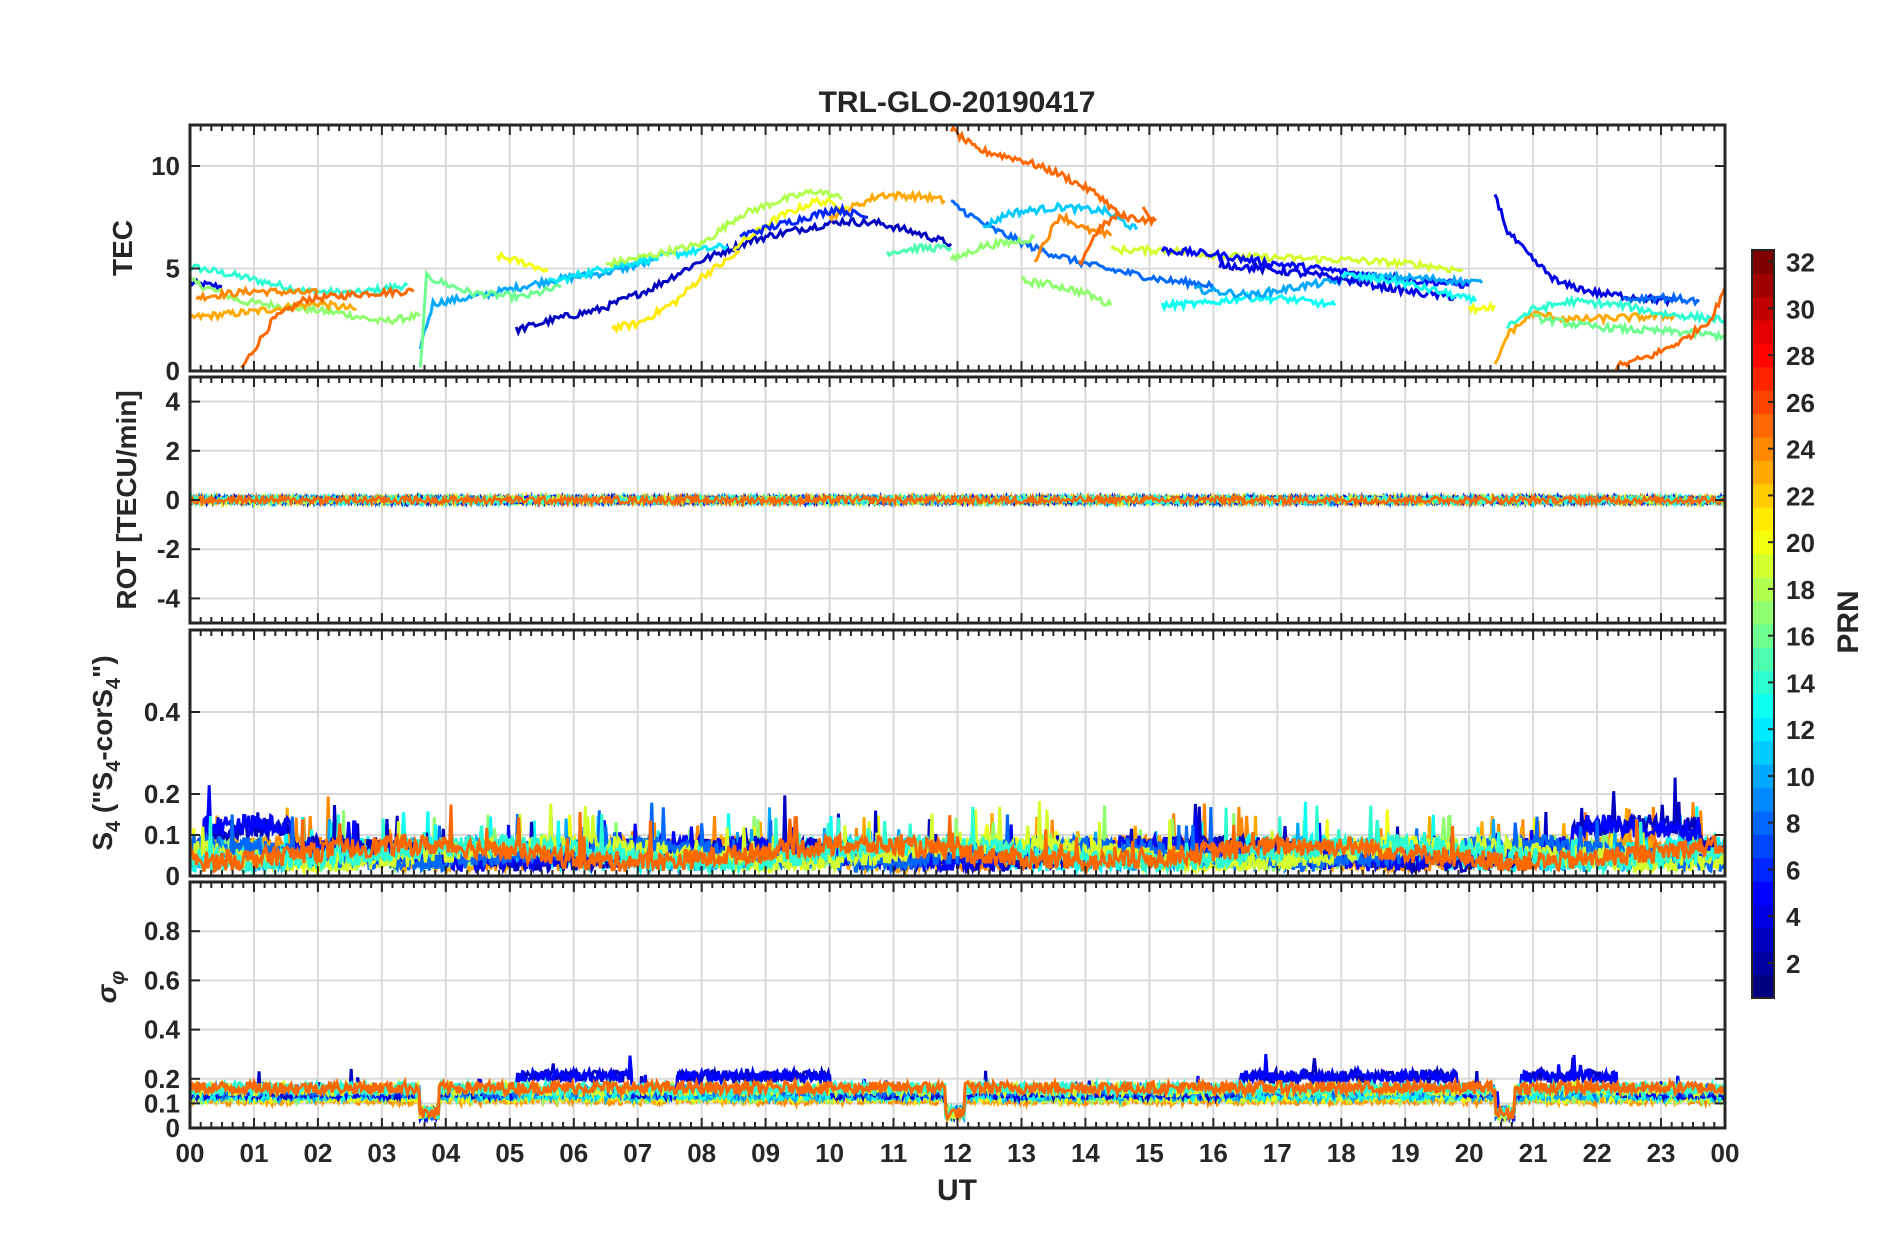 Image resolution: width=1902 pixels, height=1236 pixels. I want to click on x-tick-label: 12, so click(957, 1153).